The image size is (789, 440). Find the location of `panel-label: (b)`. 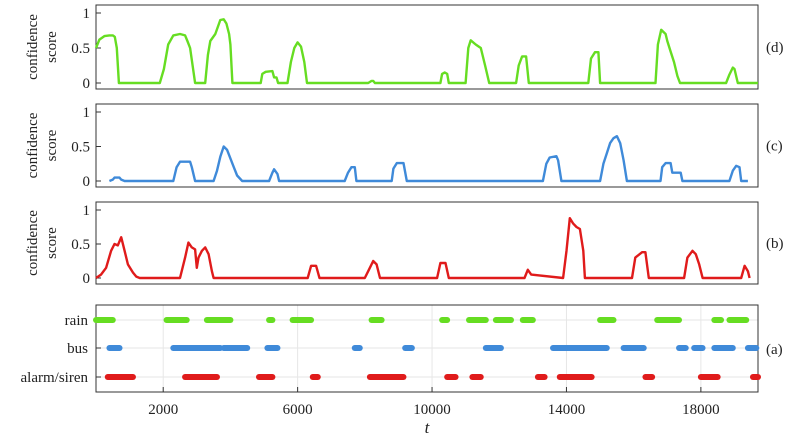

panel-label: (b) is located at coordinates (775, 244).